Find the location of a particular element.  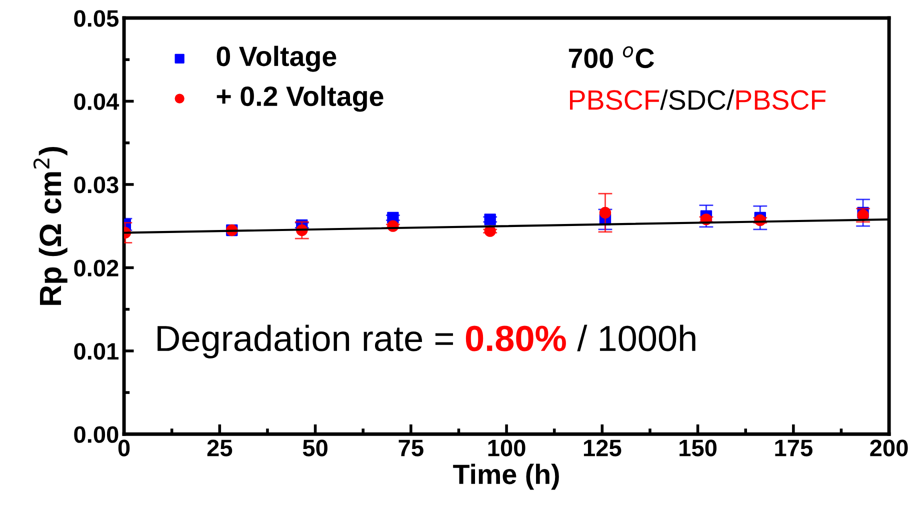

x-tick-label: 0 is located at coordinates (124, 448).